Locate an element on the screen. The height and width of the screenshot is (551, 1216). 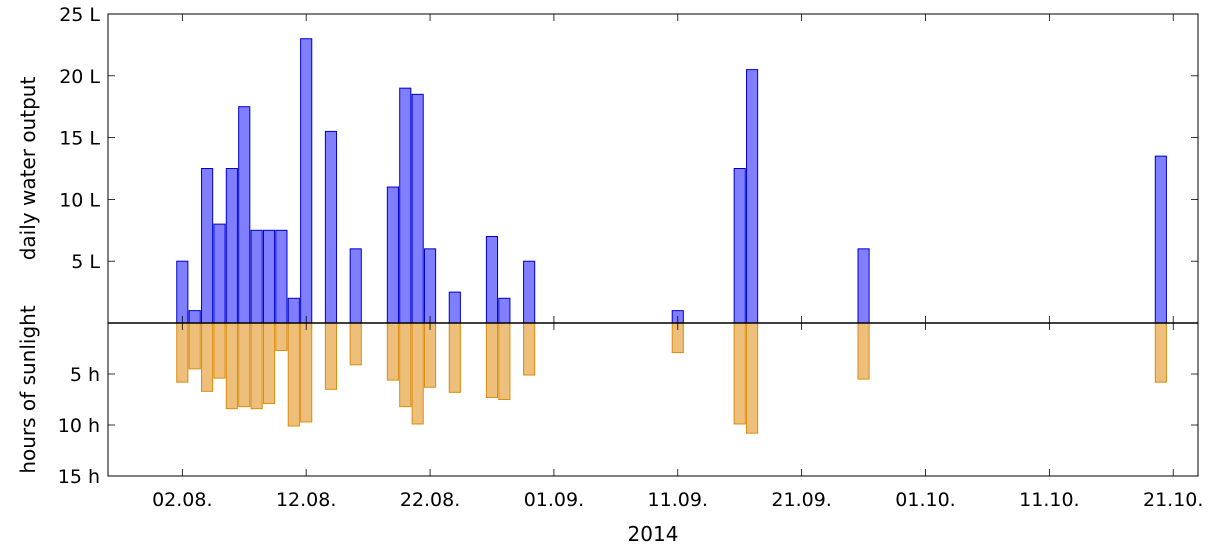
y-tick-labels-sunlight: 5 h 10 h 15 h is located at coordinates (79, 426).